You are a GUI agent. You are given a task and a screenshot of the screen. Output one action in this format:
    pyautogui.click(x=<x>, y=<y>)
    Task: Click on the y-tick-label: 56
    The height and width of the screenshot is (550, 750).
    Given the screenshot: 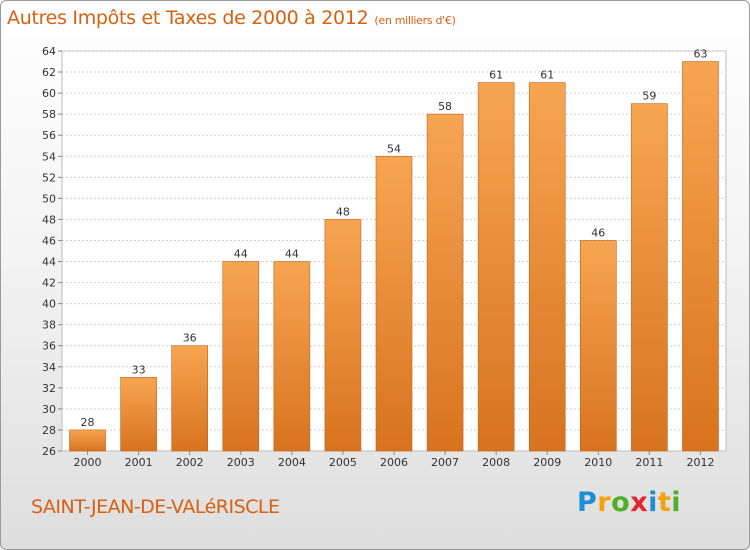 What is the action you would take?
    pyautogui.click(x=49, y=135)
    